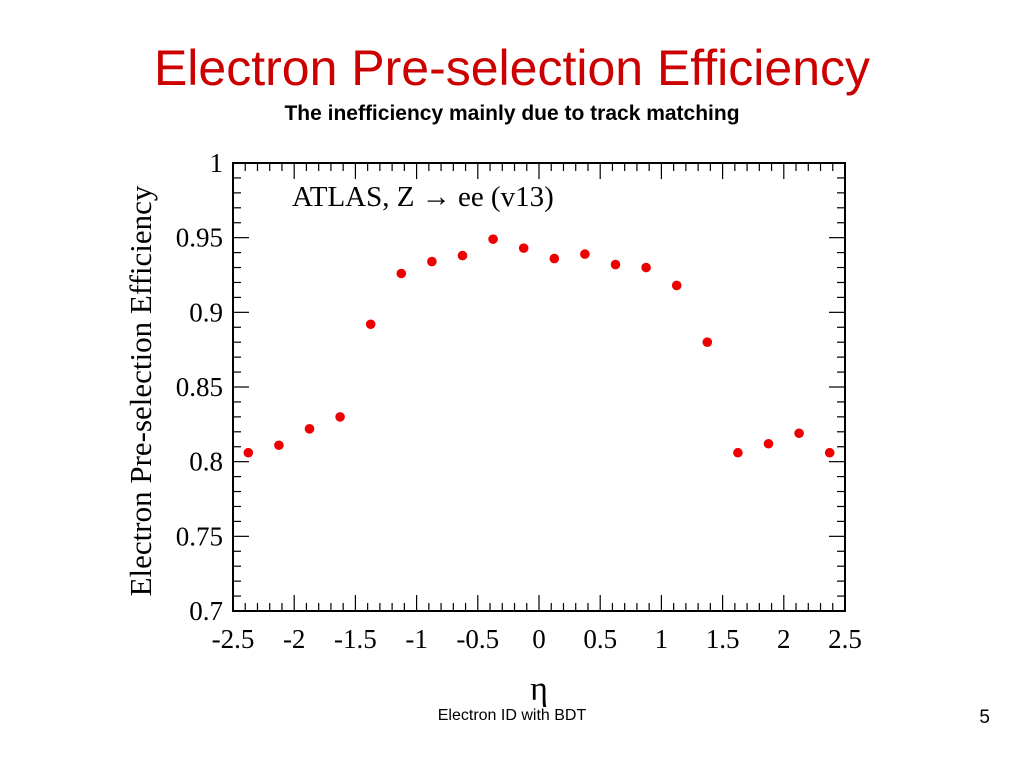 The width and height of the screenshot is (1024, 768). What do you see at coordinates (217, 163) in the screenshot?
I see `y-tick-label: 1` at bounding box center [217, 163].